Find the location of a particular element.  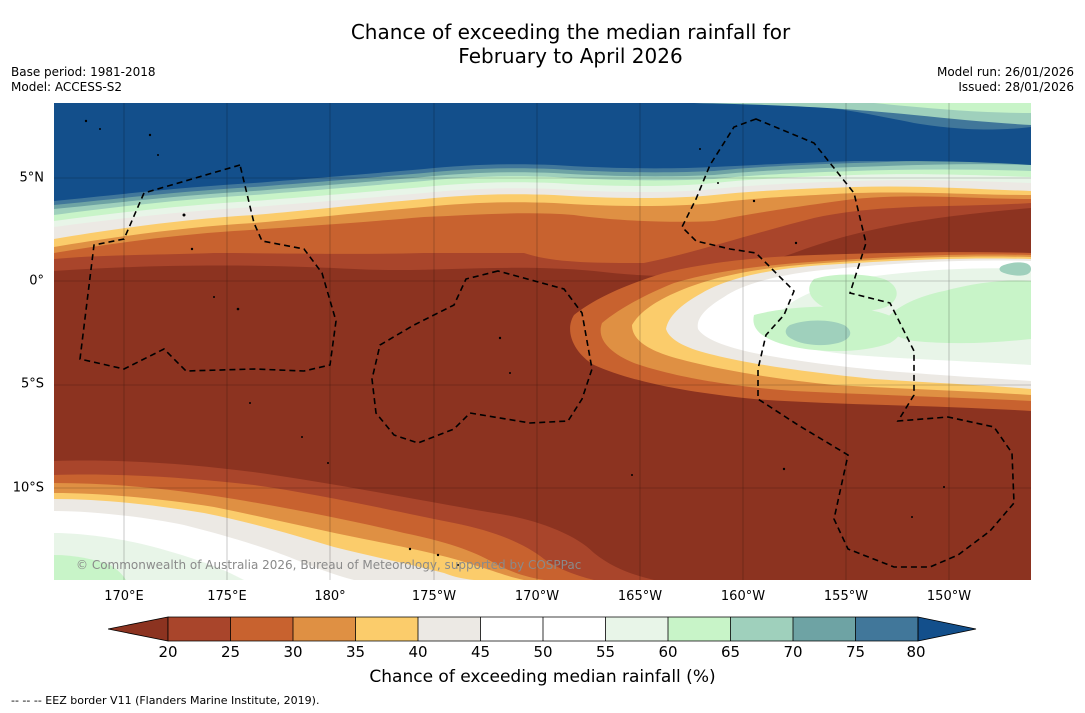

cbar-swatch-gt80 is located at coordinates (947, 629).